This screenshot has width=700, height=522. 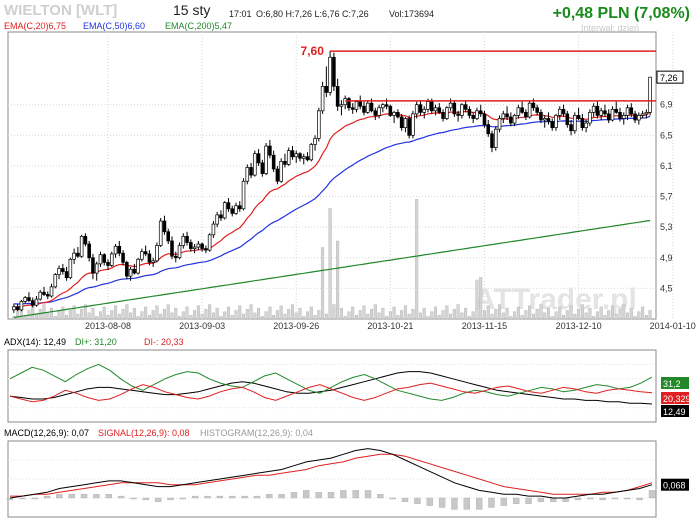 I want to click on date-tick-label: 2013-12-10, so click(x=579, y=326).